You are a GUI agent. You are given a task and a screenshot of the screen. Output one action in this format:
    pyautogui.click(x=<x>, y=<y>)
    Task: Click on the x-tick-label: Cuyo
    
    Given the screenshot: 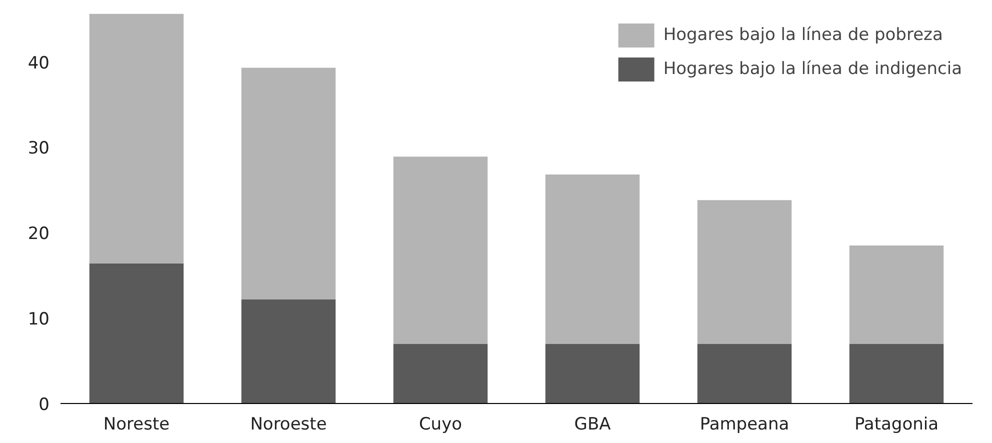 What is the action you would take?
    pyautogui.click(x=440, y=424)
    